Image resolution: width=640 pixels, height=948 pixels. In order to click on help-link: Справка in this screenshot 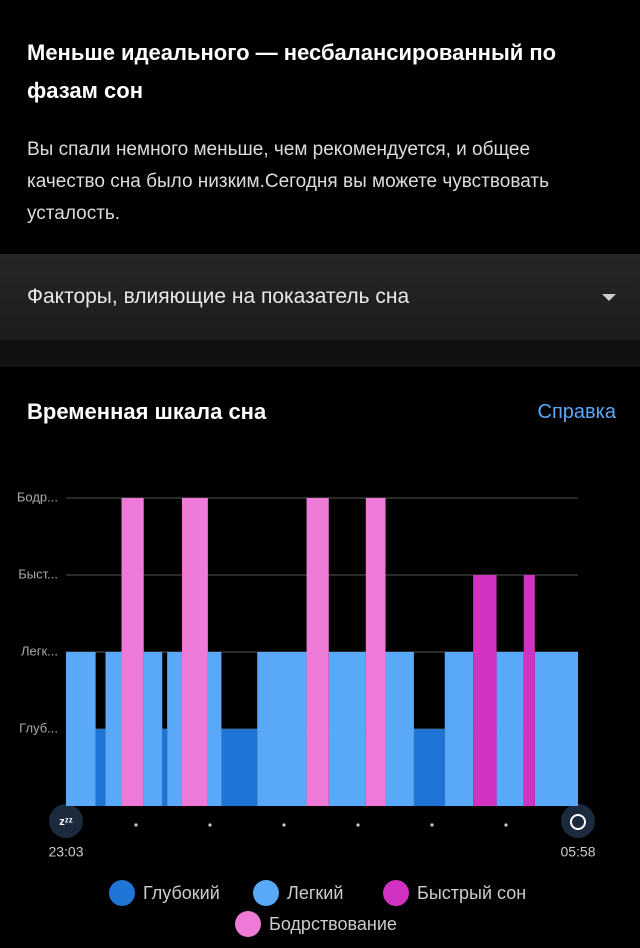, I will do `click(576, 412)`.